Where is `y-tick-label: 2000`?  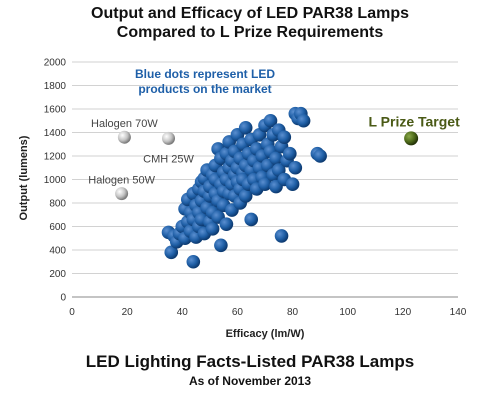
y-tick-label: 2000 is located at coordinates (55, 63).